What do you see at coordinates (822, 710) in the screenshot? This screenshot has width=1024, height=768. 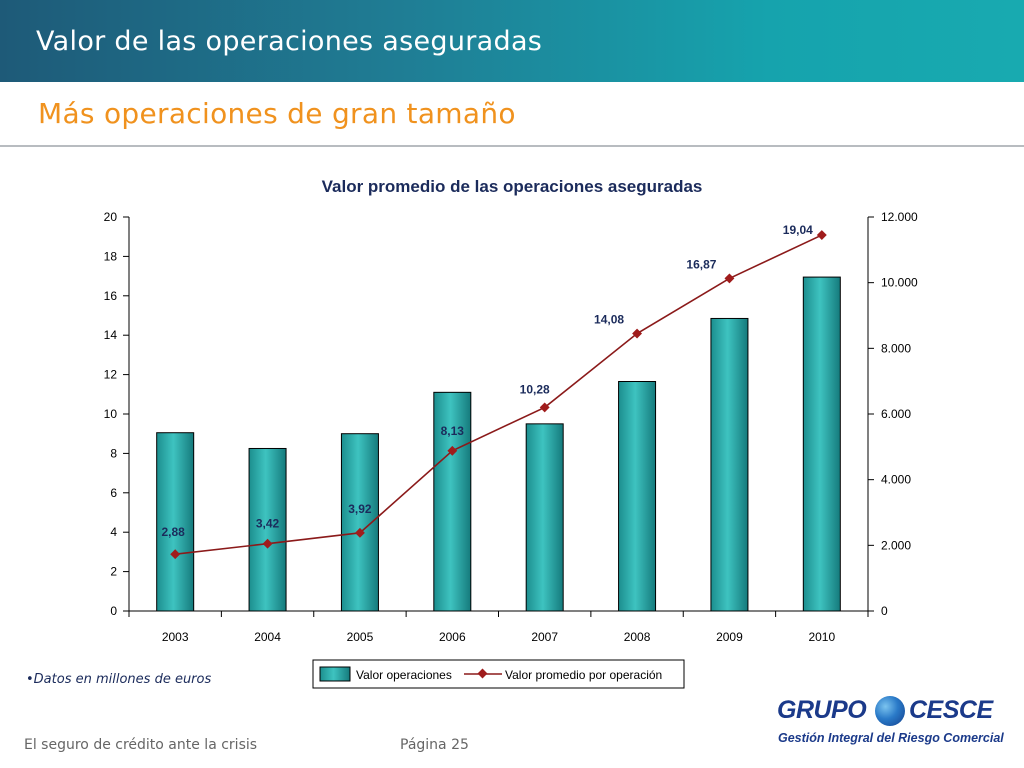 I see `logo-word-grupo: GRUPO` at bounding box center [822, 710].